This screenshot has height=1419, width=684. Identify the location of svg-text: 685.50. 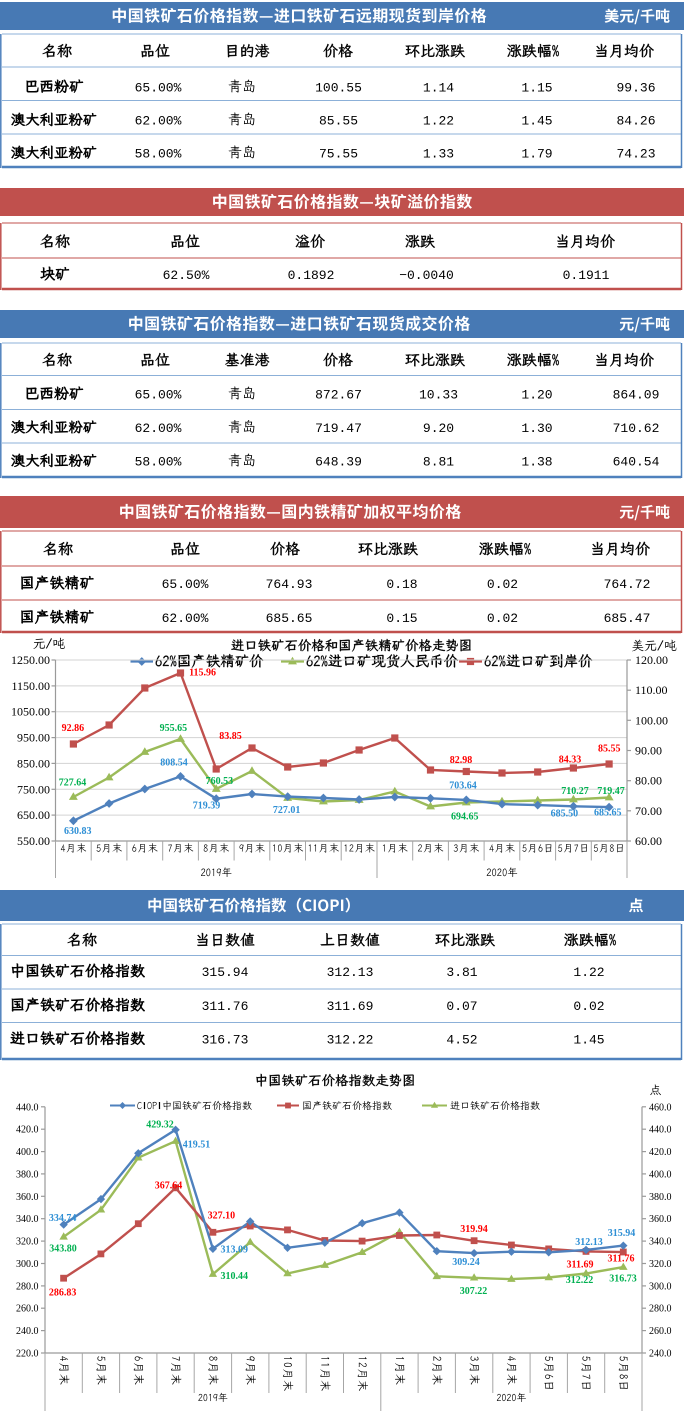
(565, 814).